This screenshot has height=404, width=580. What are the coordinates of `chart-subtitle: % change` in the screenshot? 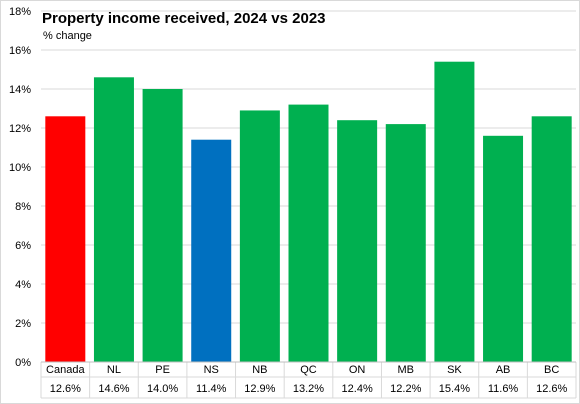 It's located at (67, 36).